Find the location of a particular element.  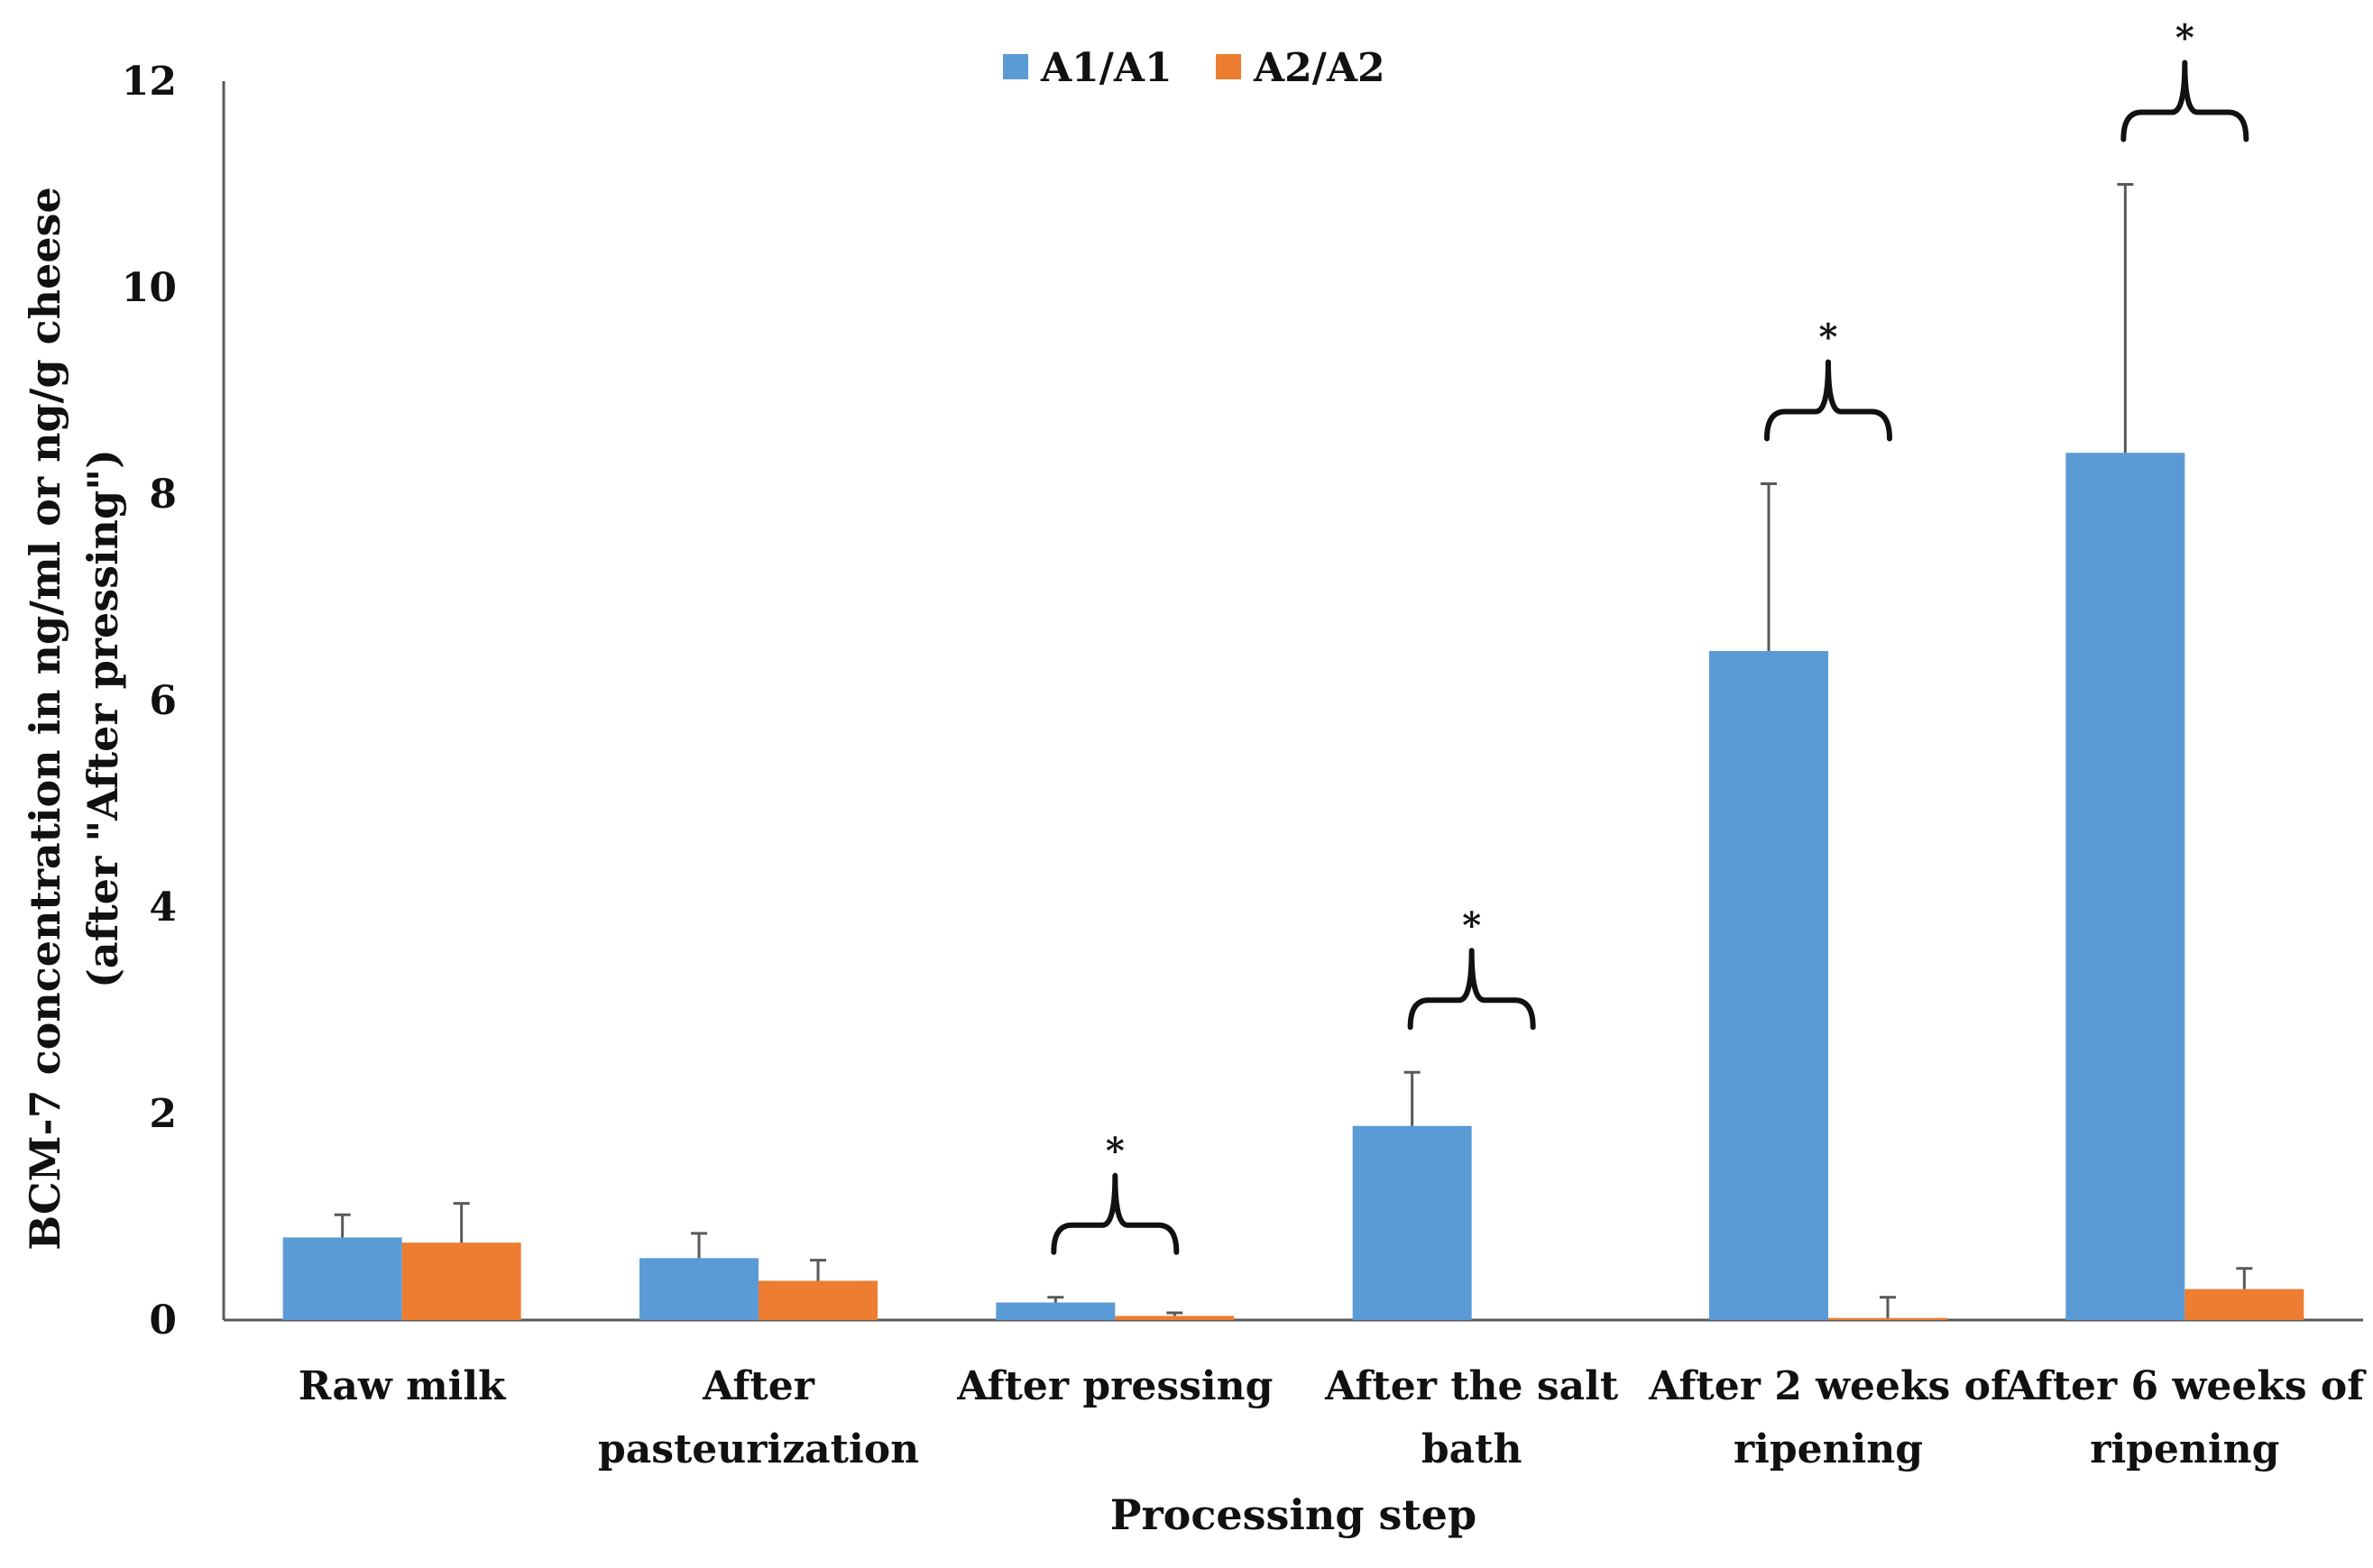

x-category-label: After 2 weeks of is located at coordinates (1829, 1386).